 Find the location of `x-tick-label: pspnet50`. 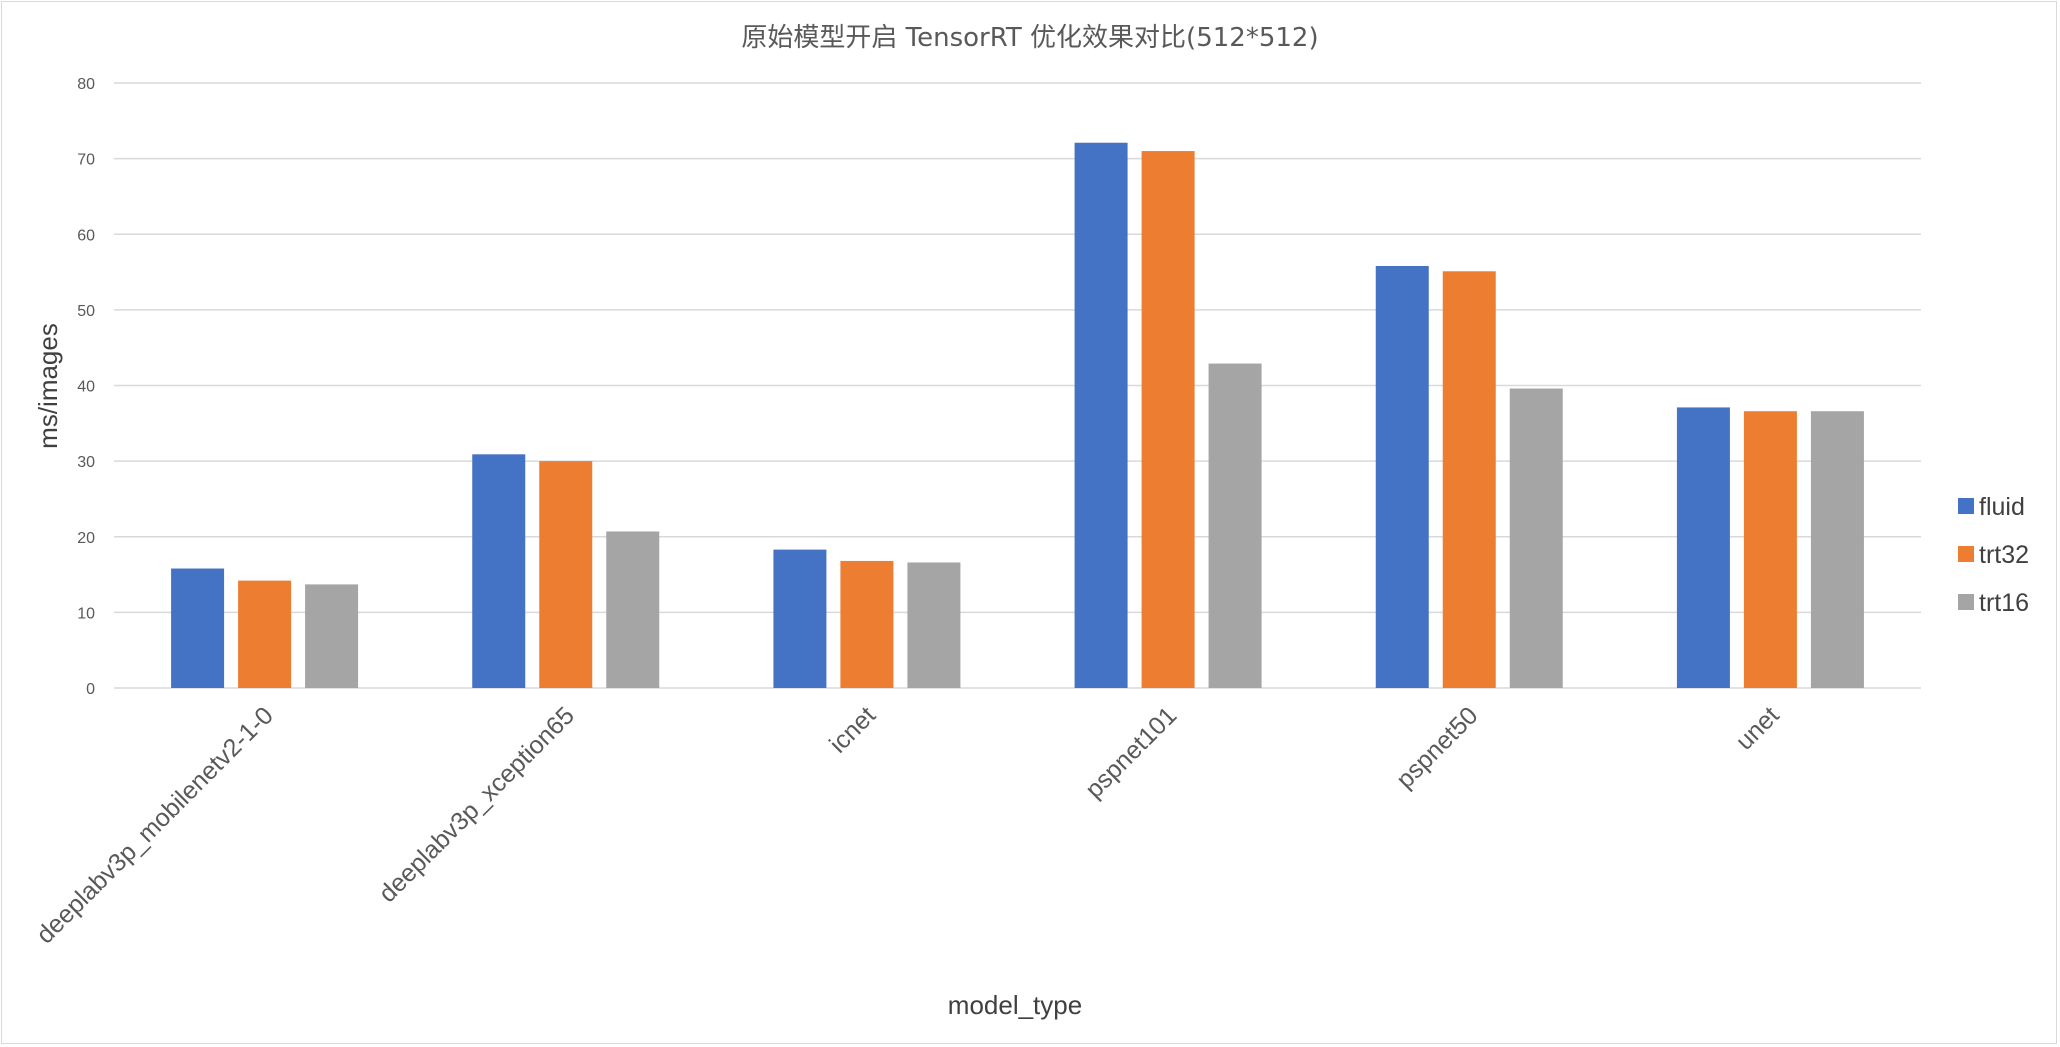

x-tick-label: pspnet50 is located at coordinates (1437, 747).